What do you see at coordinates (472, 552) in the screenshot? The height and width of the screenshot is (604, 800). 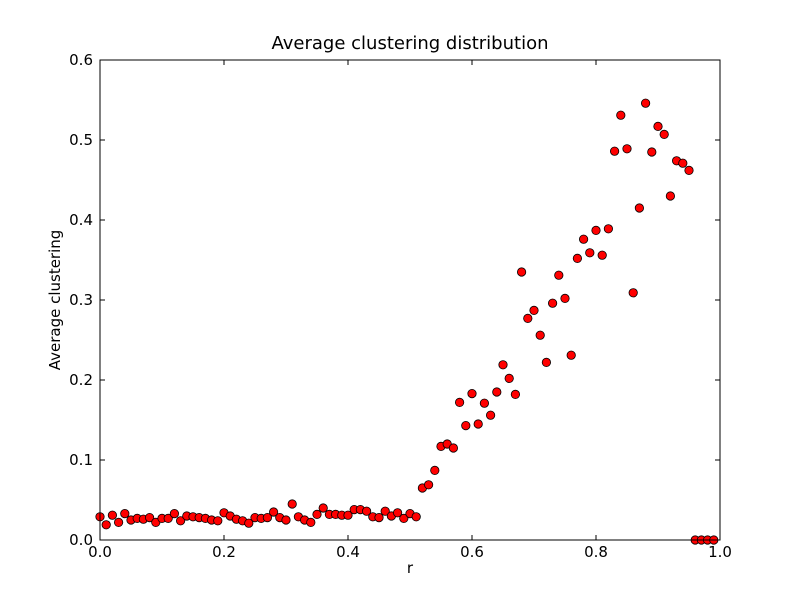 I see `x-tick-label: 0.6` at bounding box center [472, 552].